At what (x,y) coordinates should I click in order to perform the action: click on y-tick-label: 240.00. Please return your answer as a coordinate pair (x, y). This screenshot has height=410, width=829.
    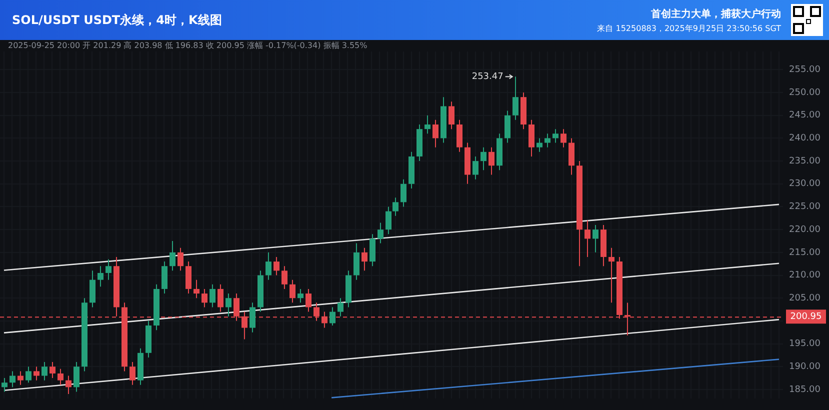
    Looking at the image, I should click on (805, 139).